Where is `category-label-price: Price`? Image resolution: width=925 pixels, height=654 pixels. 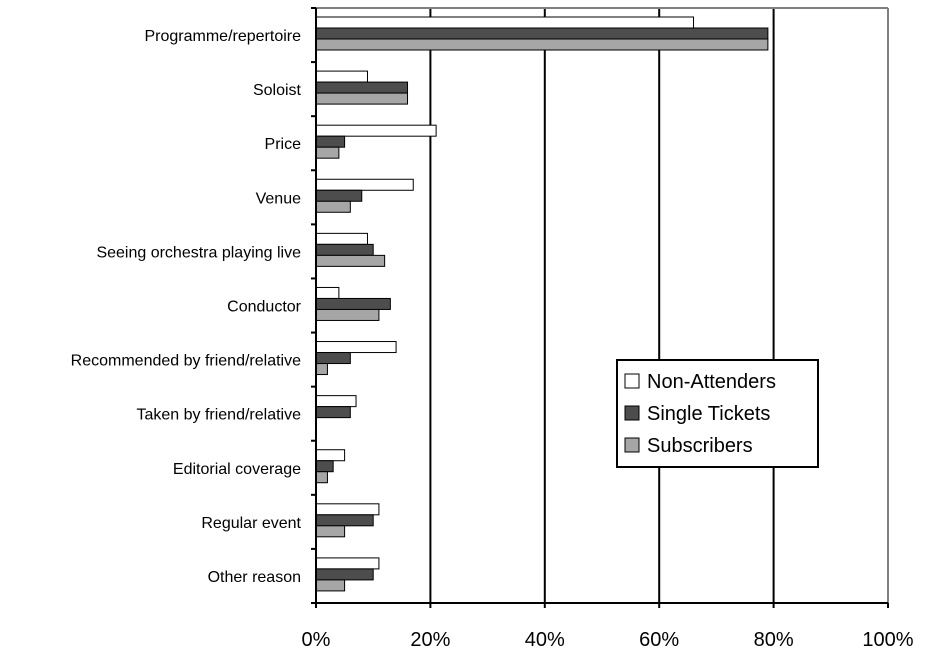
category-label-price: Price is located at coordinates (283, 144).